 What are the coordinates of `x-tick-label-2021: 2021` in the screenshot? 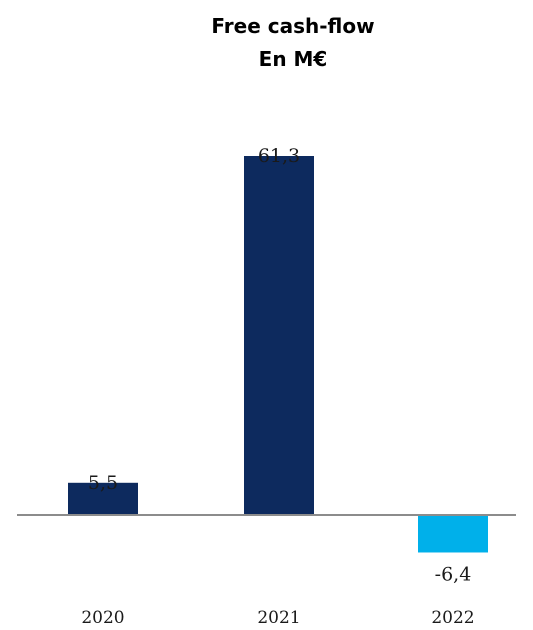 It's located at (278, 618).